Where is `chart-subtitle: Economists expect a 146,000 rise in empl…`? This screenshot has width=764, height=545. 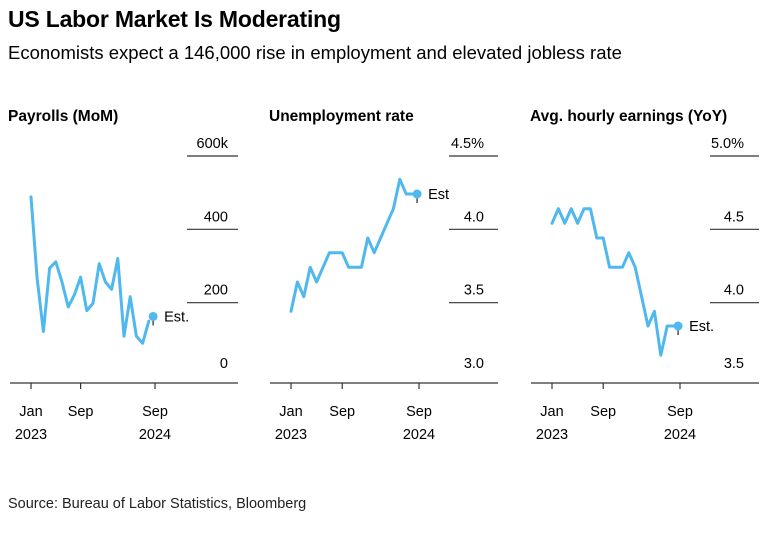 chart-subtitle: Economists expect a 146,000 rise in empl… is located at coordinates (315, 52).